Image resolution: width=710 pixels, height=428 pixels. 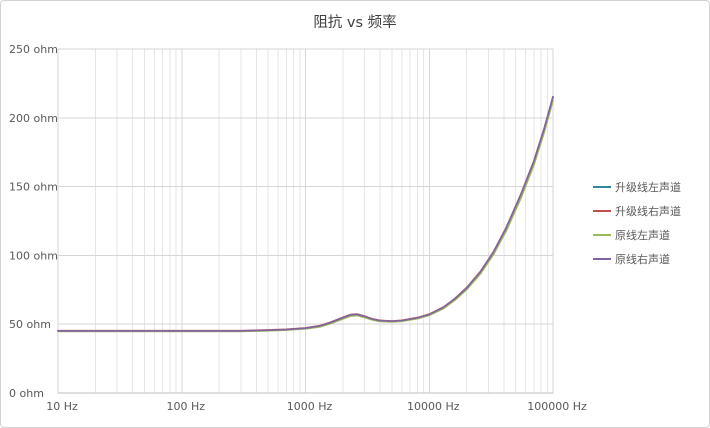 I want to click on legend-label-1: 升级线右声道, so click(x=648, y=211).